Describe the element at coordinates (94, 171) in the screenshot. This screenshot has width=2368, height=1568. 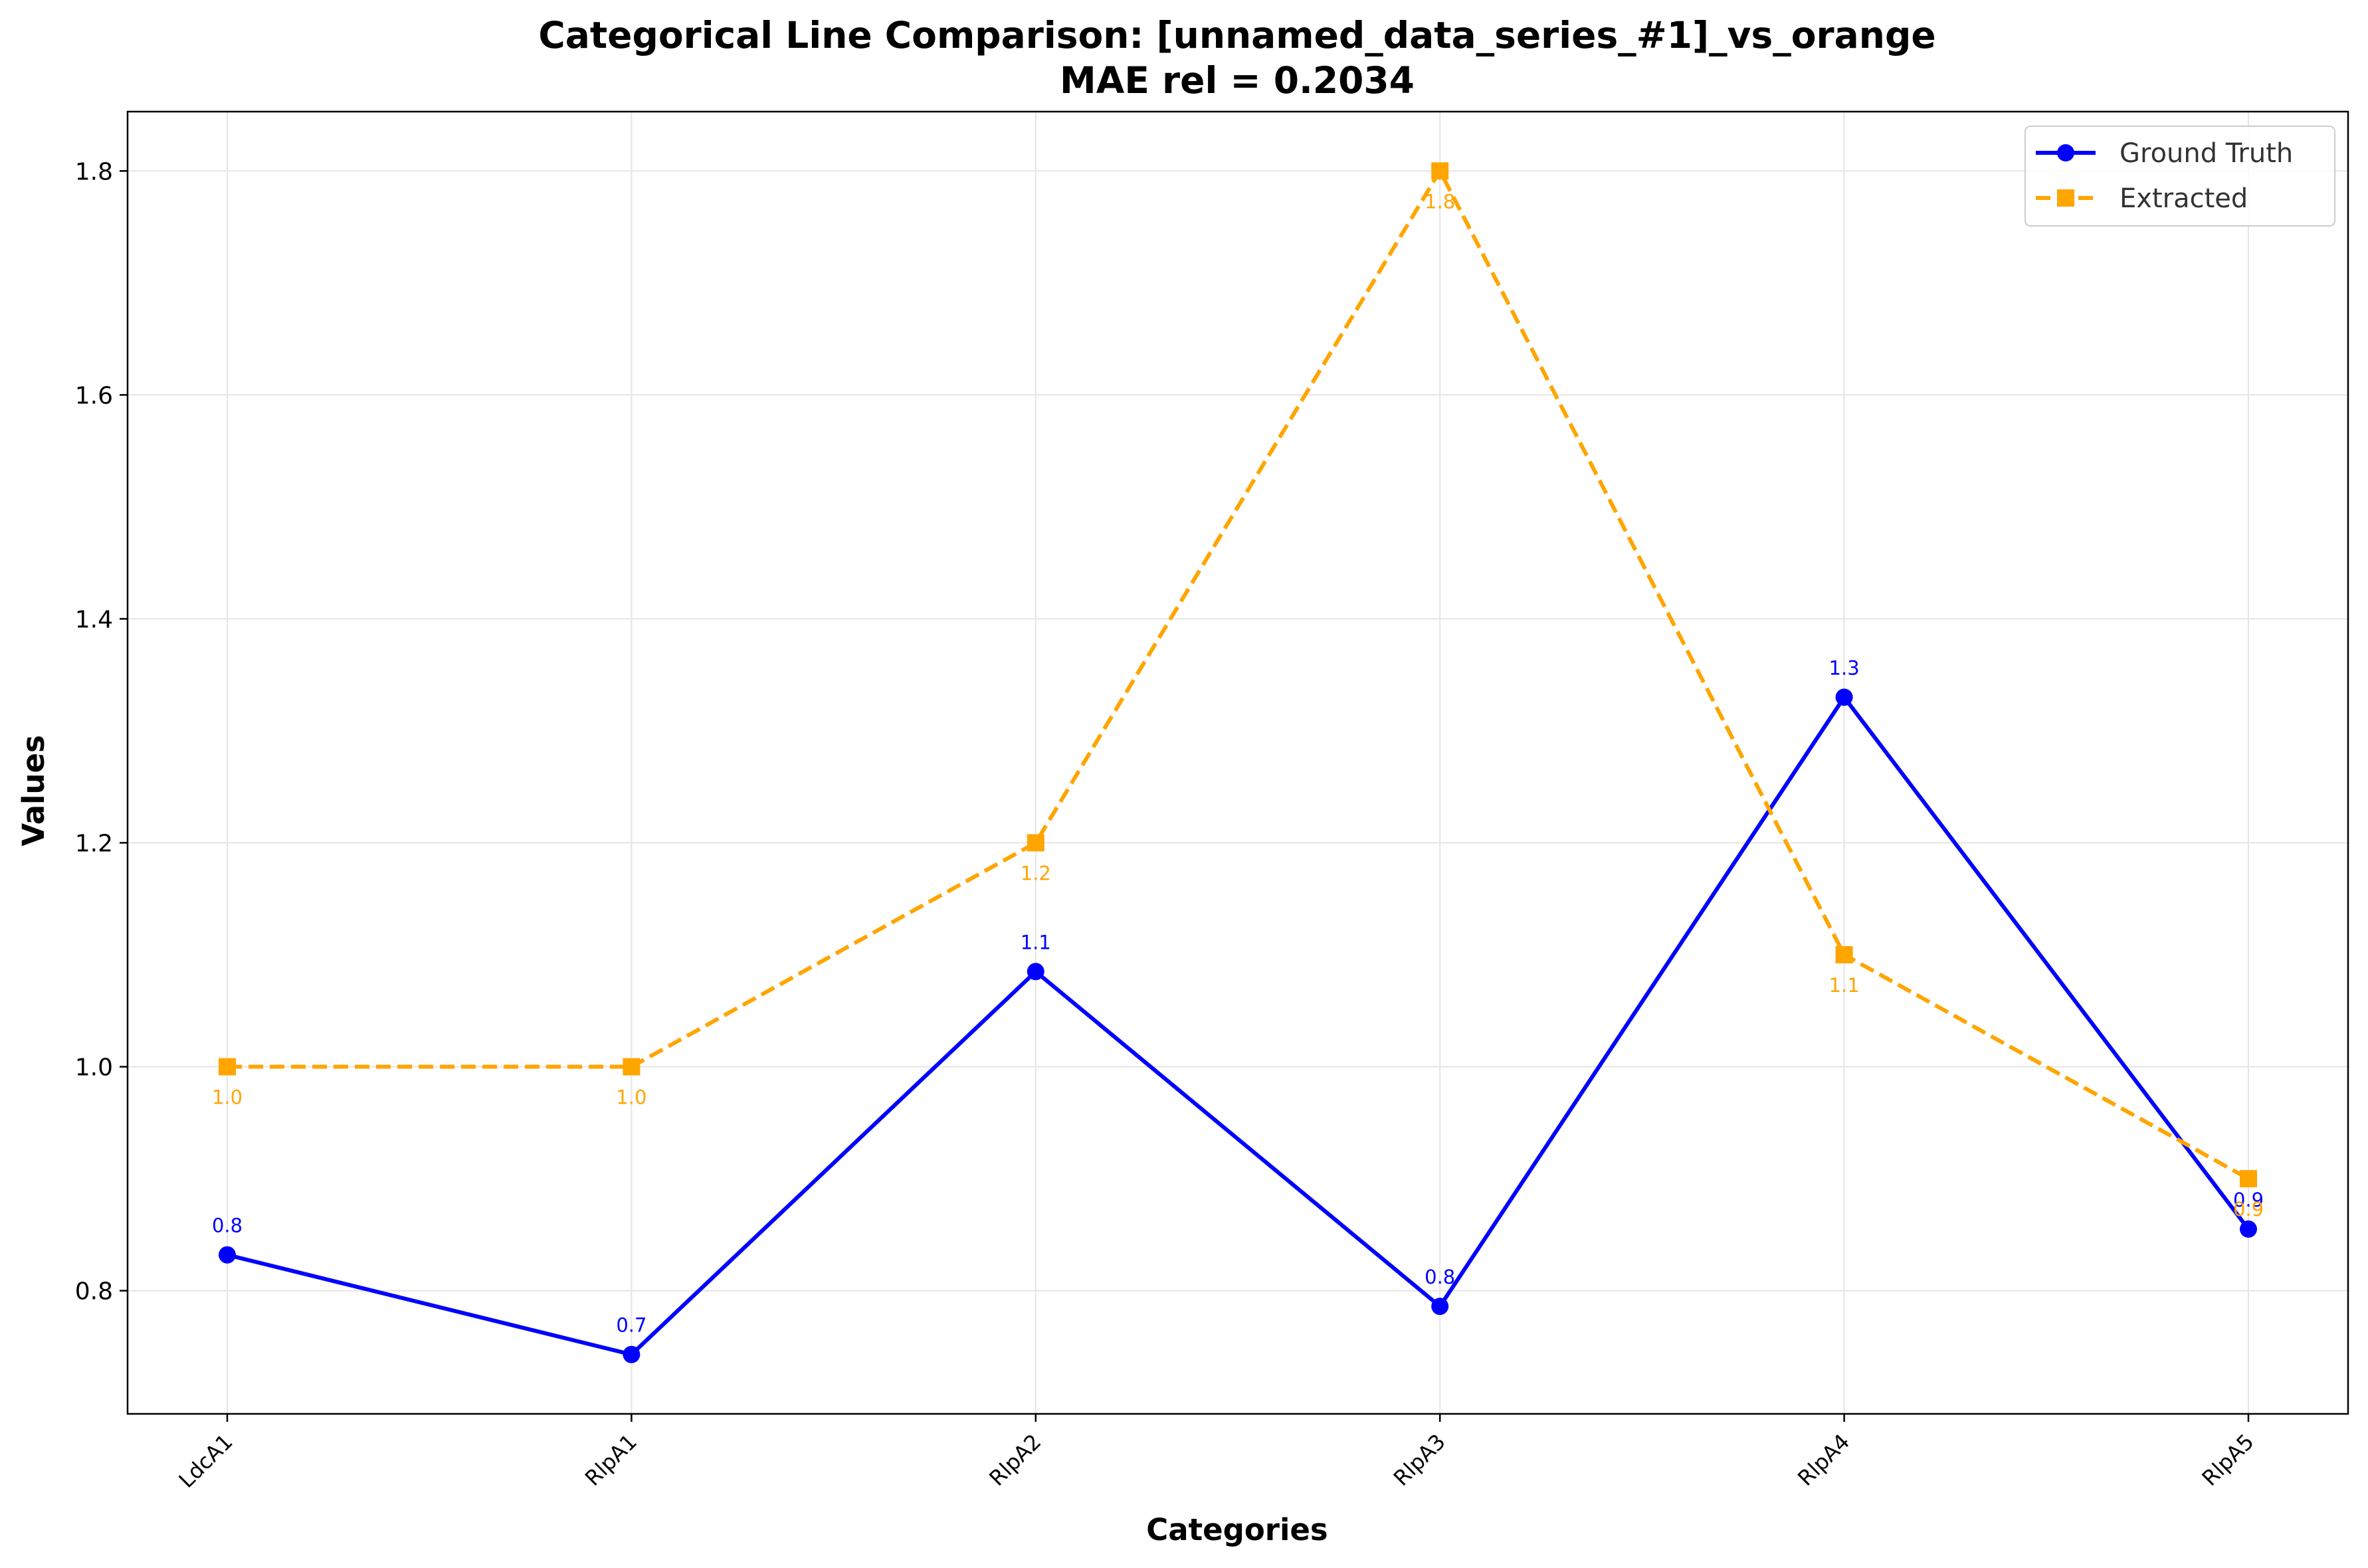
I see `y-tick-label: 1.8` at that location.